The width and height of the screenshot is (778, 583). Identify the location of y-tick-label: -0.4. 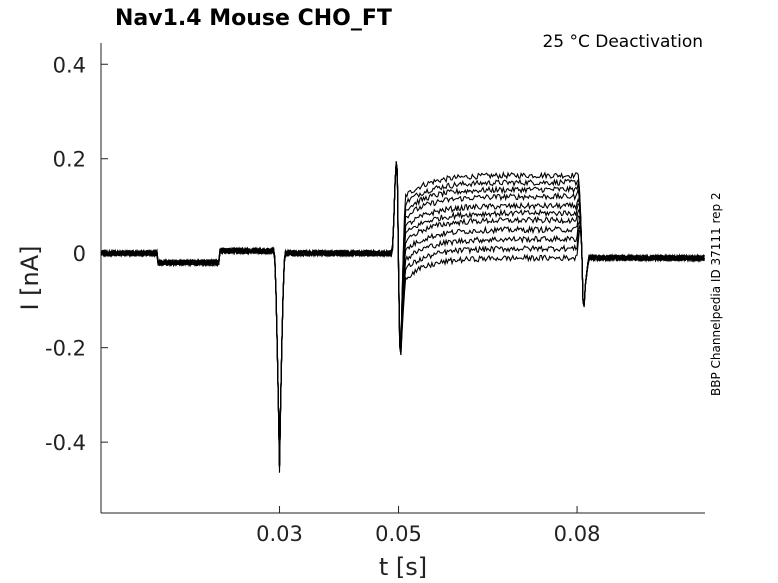
(65, 443).